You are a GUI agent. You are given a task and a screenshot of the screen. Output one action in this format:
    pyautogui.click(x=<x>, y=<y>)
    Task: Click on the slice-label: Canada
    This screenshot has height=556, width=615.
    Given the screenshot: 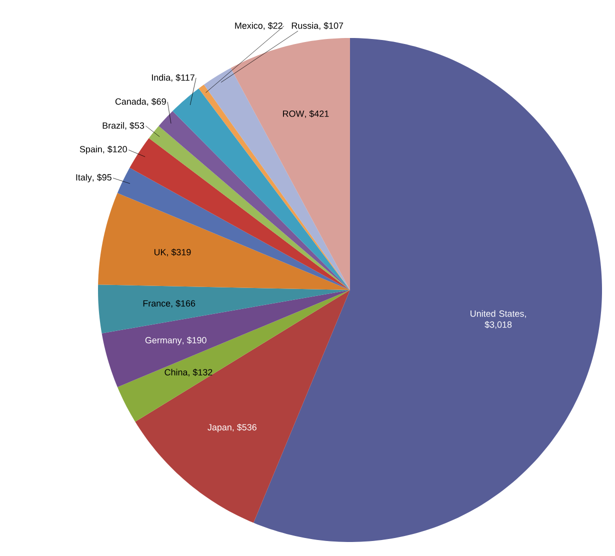 What is the action you would take?
    pyautogui.click(x=130, y=101)
    